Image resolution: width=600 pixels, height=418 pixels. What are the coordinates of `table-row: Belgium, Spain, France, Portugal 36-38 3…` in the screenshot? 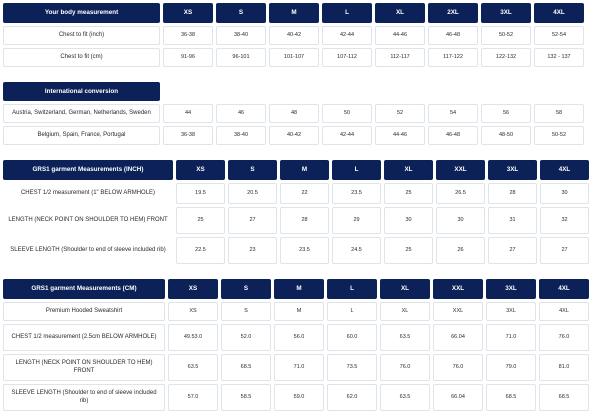 It's located at (300, 135).